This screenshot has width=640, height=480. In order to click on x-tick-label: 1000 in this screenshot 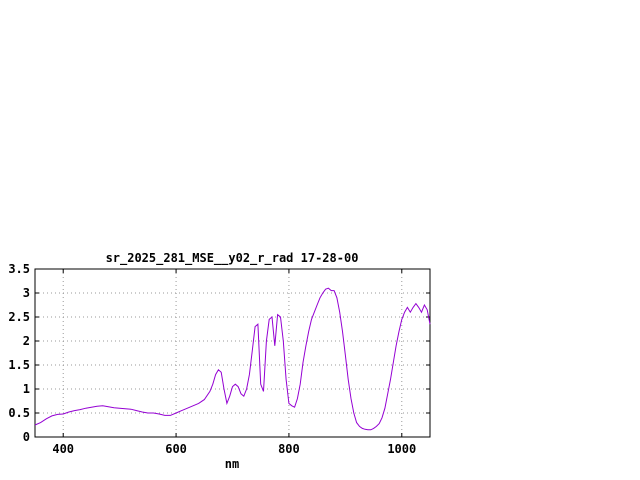, I will do `click(401, 449)`.